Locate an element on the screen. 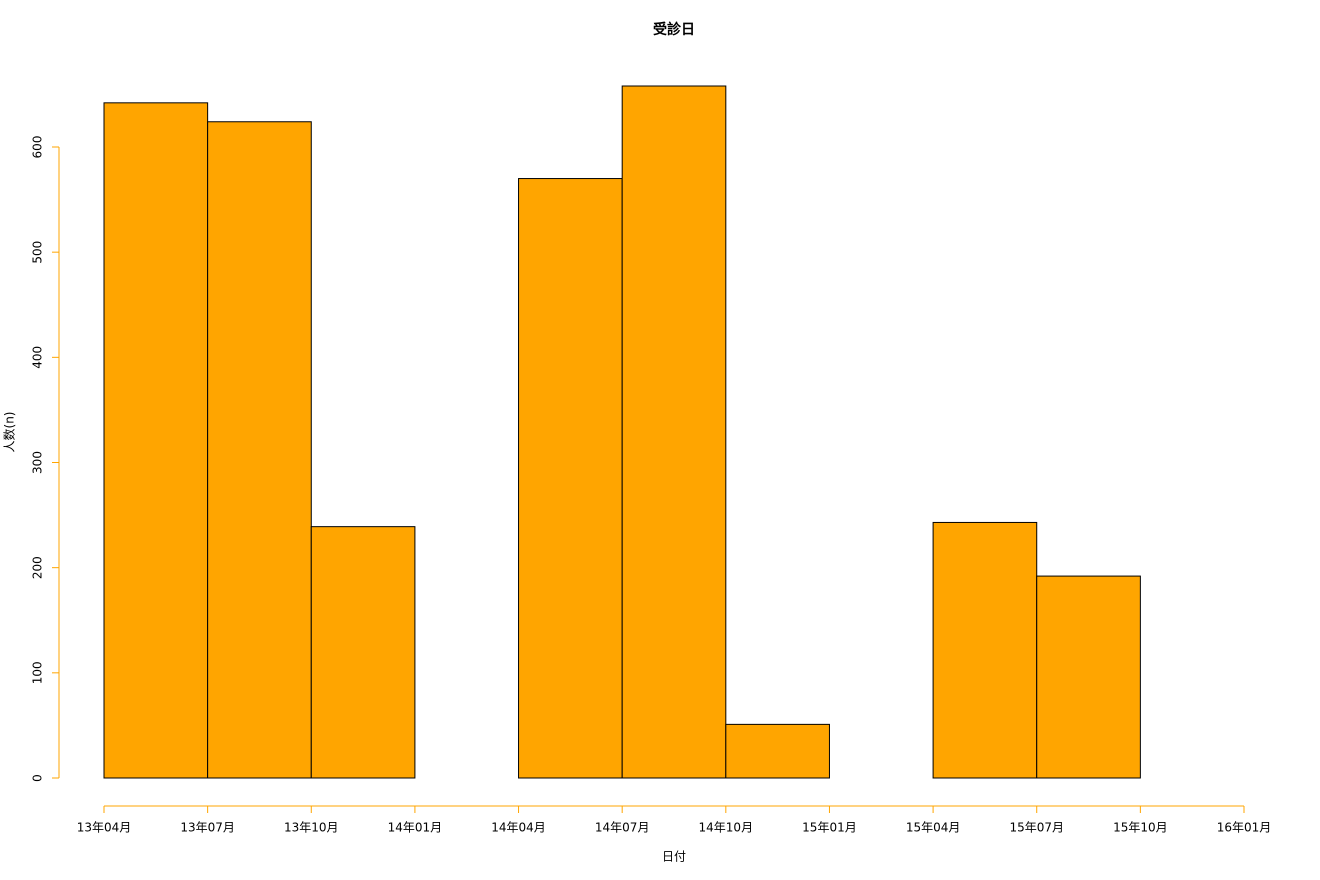 This screenshot has width=1320, height=880. y-axis-label: 人数(n) is located at coordinates (9, 432).